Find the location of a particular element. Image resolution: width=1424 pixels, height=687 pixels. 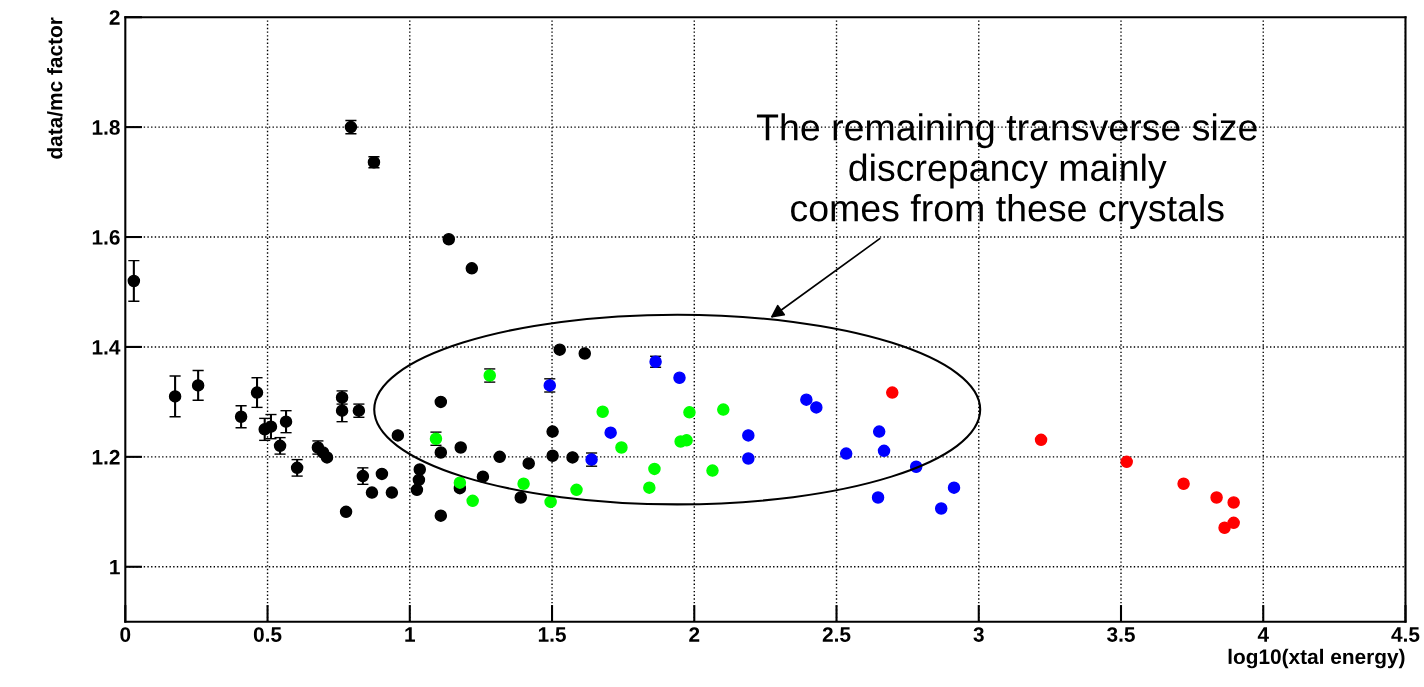

y-tick-label: 2 is located at coordinates (114, 17).